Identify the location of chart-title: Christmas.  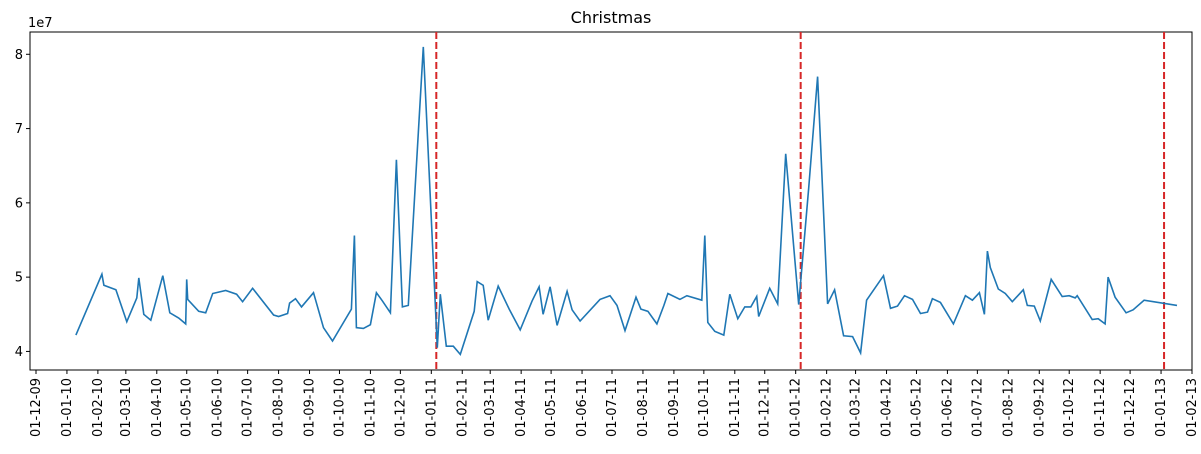
(611, 17).